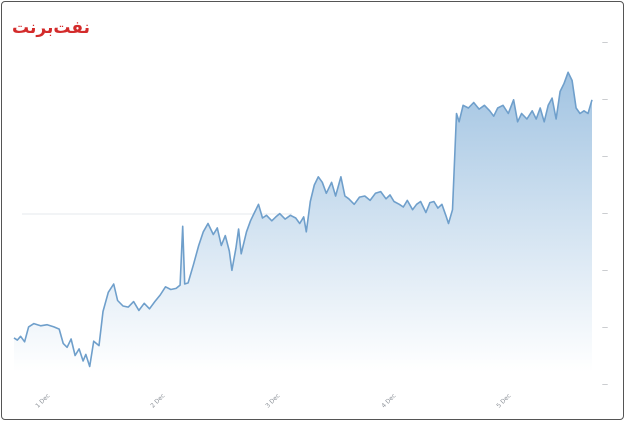 This screenshot has width=625, height=421. I want to click on chart-title: نفت‌برنت, so click(51, 28).